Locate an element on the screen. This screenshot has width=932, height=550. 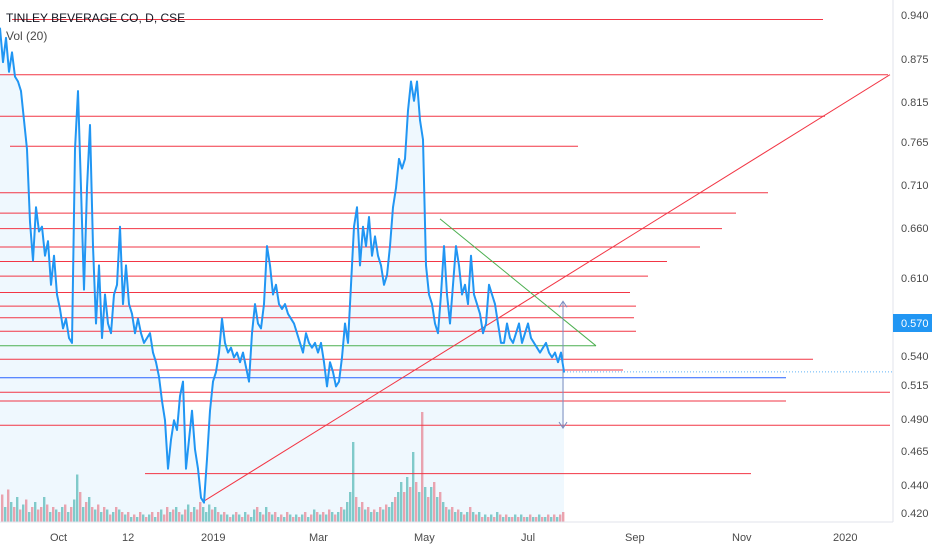
time-tick-2019: 2019 is located at coordinates (213, 538).